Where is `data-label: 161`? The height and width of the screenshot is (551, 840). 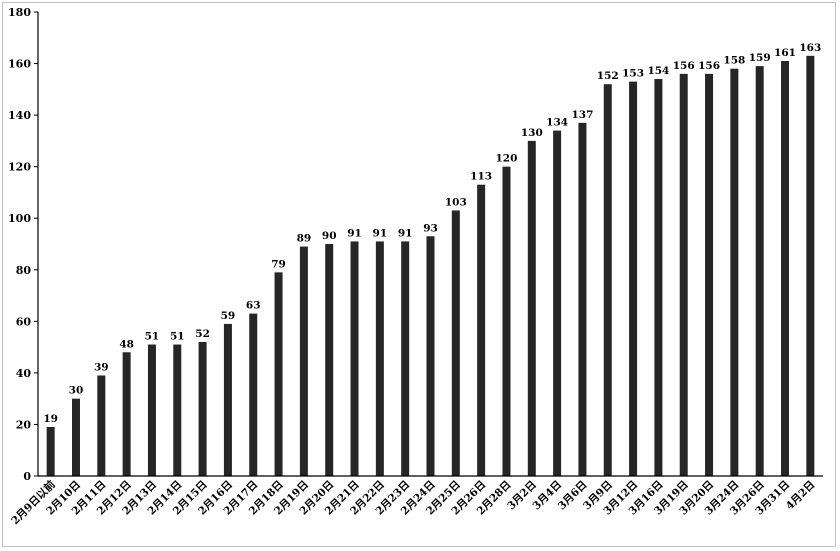 data-label: 161 is located at coordinates (785, 53).